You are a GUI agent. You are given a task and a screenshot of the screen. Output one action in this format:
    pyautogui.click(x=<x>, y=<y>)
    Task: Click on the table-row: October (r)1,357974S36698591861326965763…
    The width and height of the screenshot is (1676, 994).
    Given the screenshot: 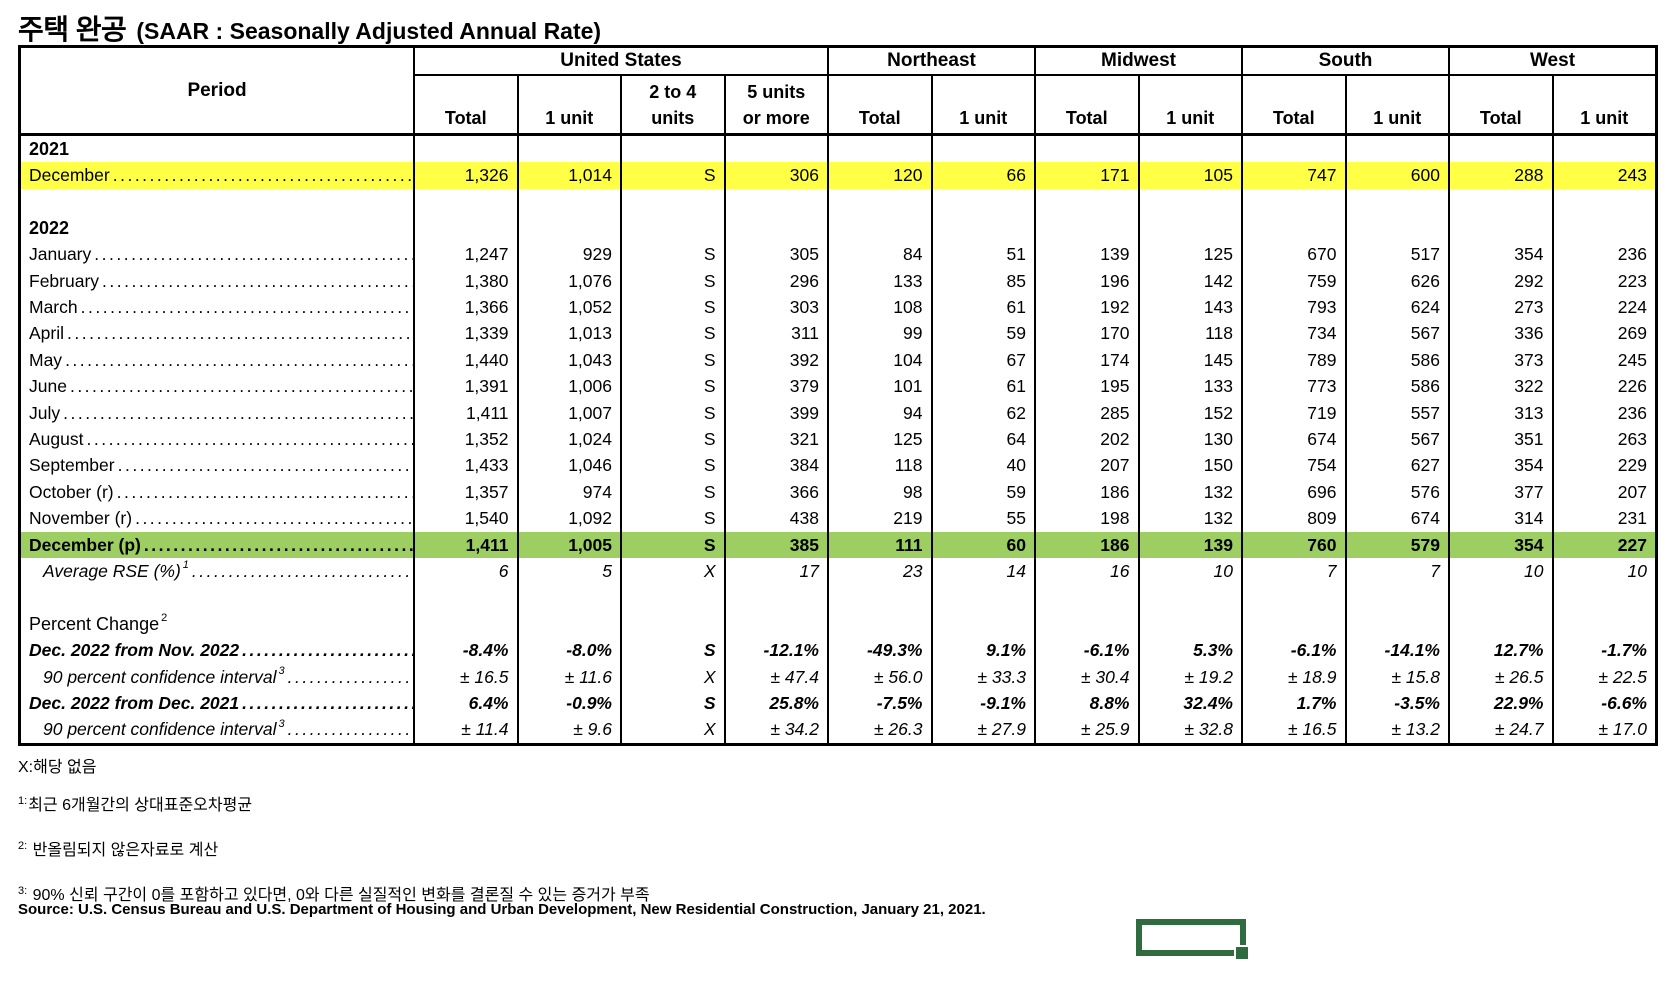 What is the action you would take?
    pyautogui.click(x=838, y=492)
    